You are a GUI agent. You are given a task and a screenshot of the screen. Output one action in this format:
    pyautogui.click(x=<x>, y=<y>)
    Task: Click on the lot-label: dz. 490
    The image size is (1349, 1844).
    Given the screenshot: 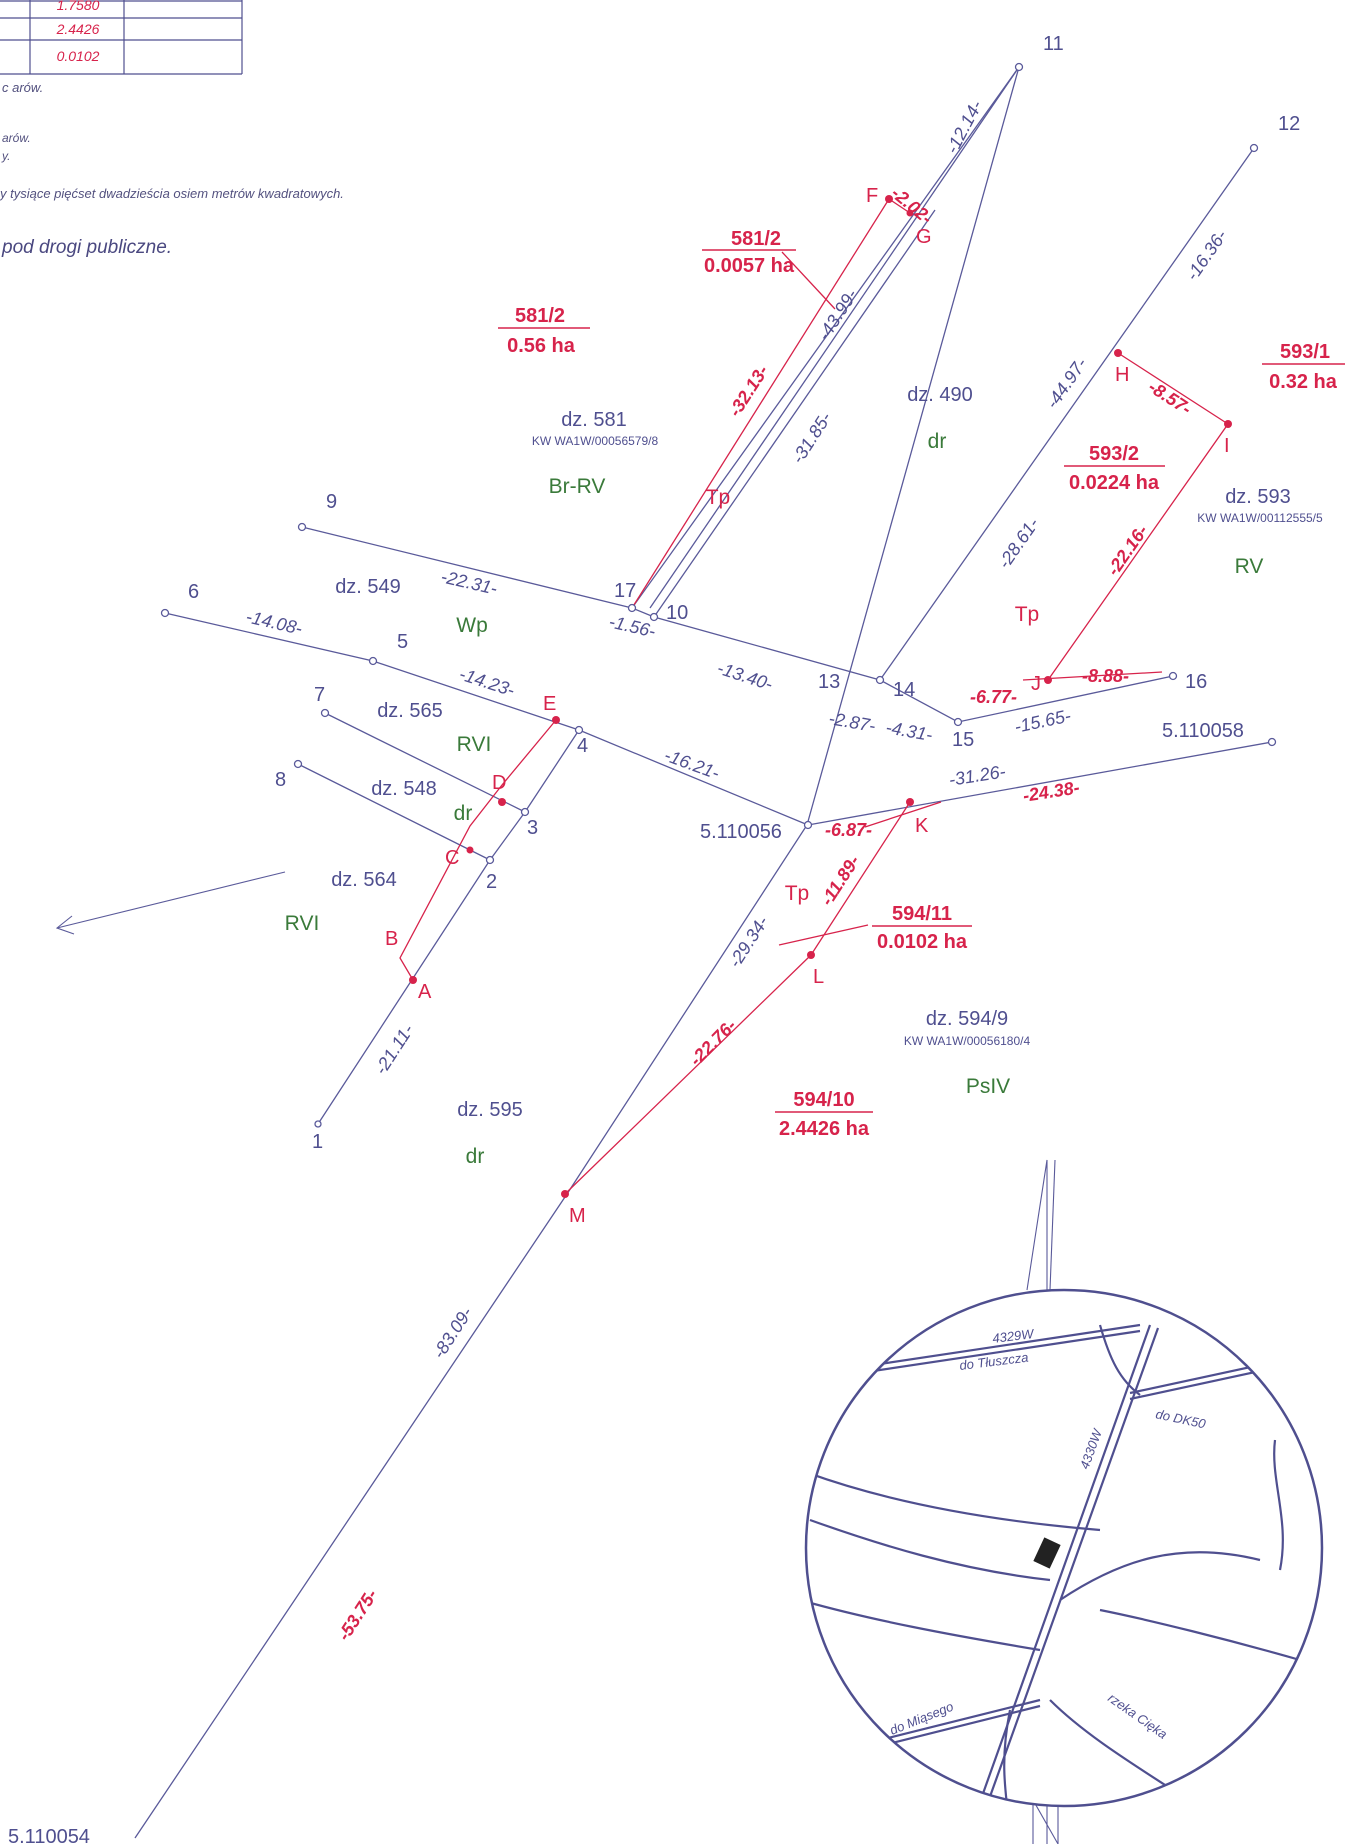 What is the action you would take?
    pyautogui.click(x=940, y=395)
    